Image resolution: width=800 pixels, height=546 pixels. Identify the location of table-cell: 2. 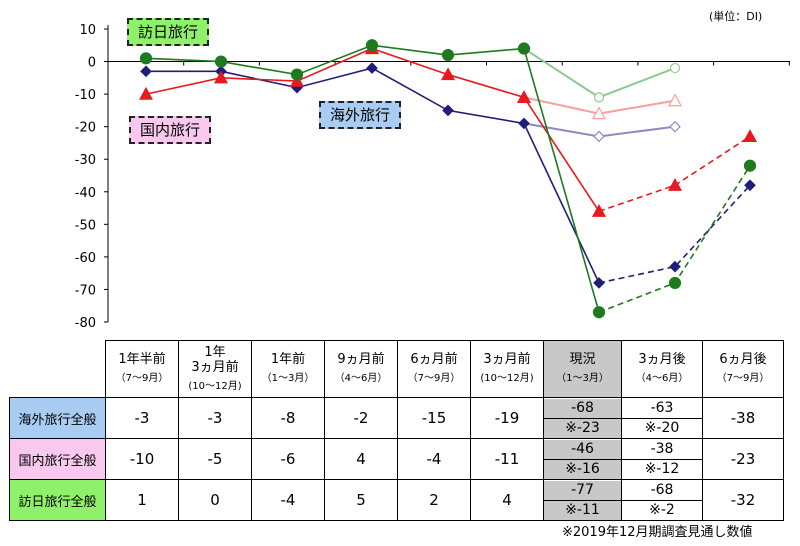
(434, 500).